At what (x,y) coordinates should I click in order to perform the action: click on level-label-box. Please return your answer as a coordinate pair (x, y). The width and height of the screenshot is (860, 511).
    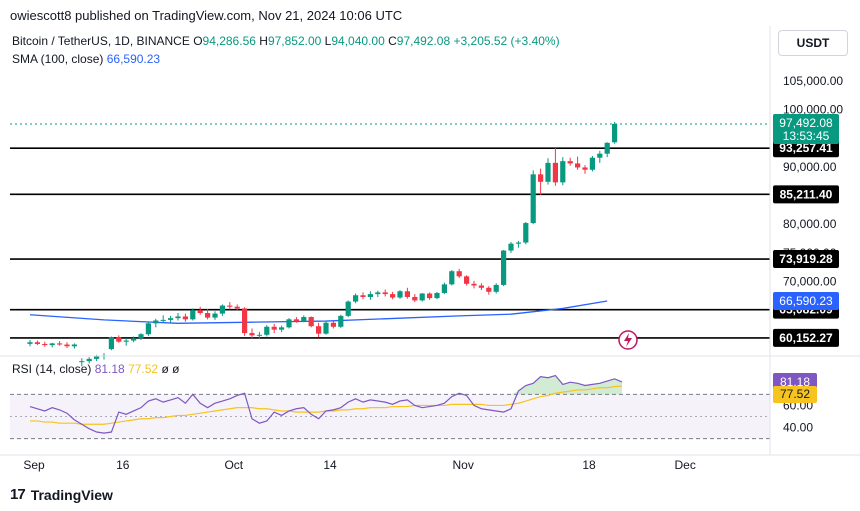
    Looking at the image, I should click on (806, 337).